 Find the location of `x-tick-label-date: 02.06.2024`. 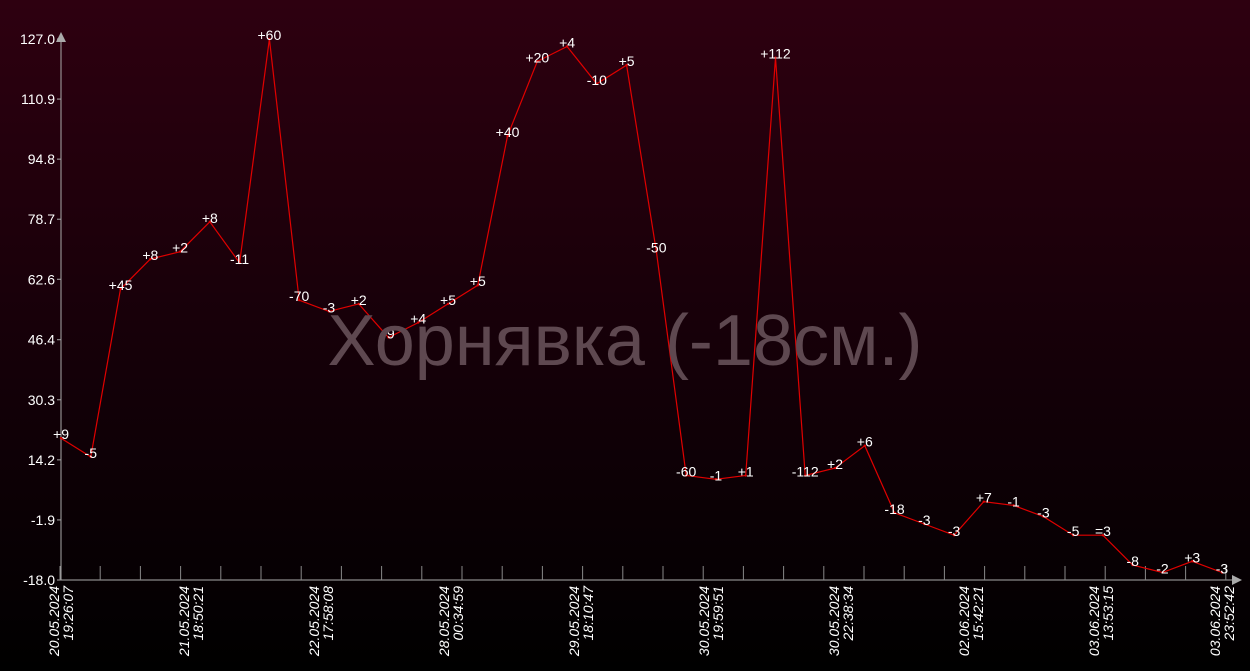

x-tick-label-date: 02.06.2024 is located at coordinates (964, 621).